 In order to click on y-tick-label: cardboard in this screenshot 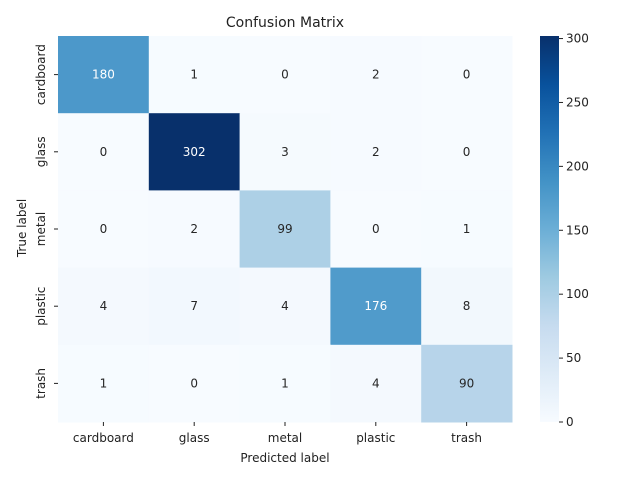, I will do `click(41, 74)`.